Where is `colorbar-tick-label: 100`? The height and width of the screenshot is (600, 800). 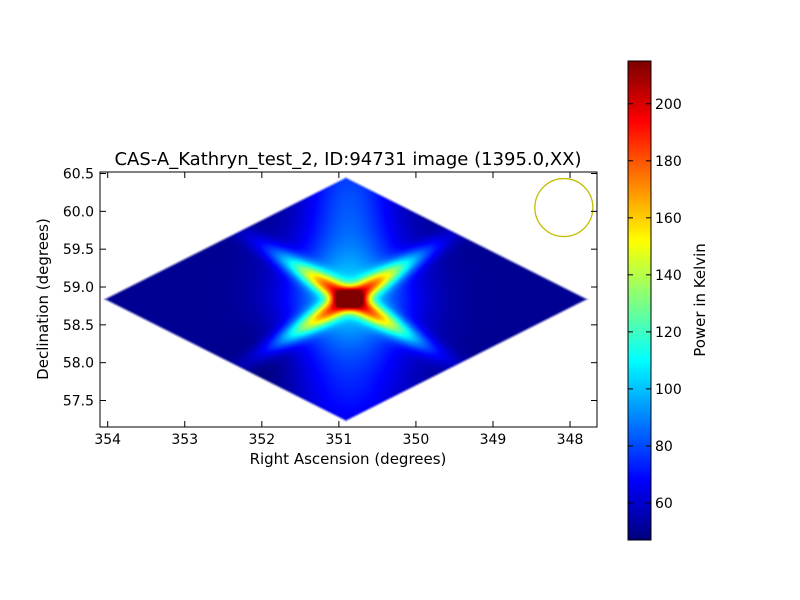 colorbar-tick-label: 100 is located at coordinates (668, 390).